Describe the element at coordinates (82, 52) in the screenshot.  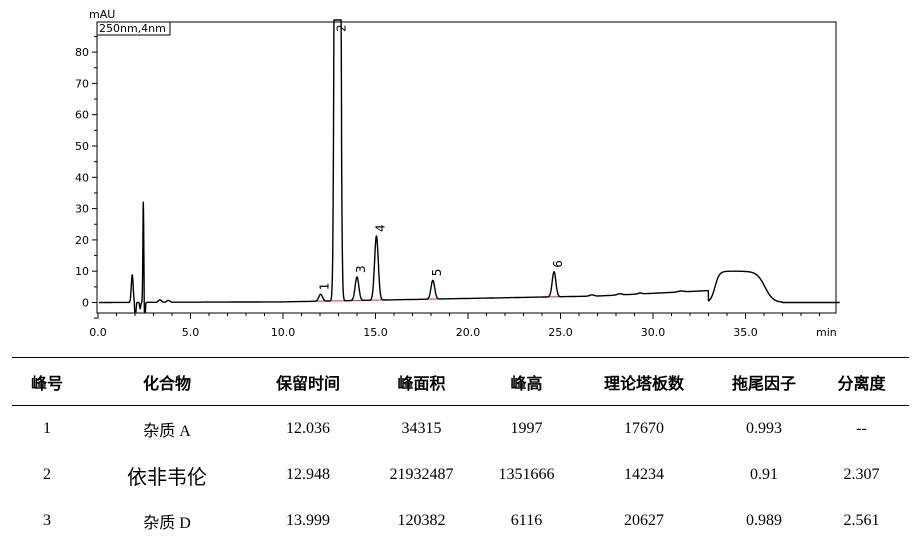
I see `y-tick-label: 80` at that location.